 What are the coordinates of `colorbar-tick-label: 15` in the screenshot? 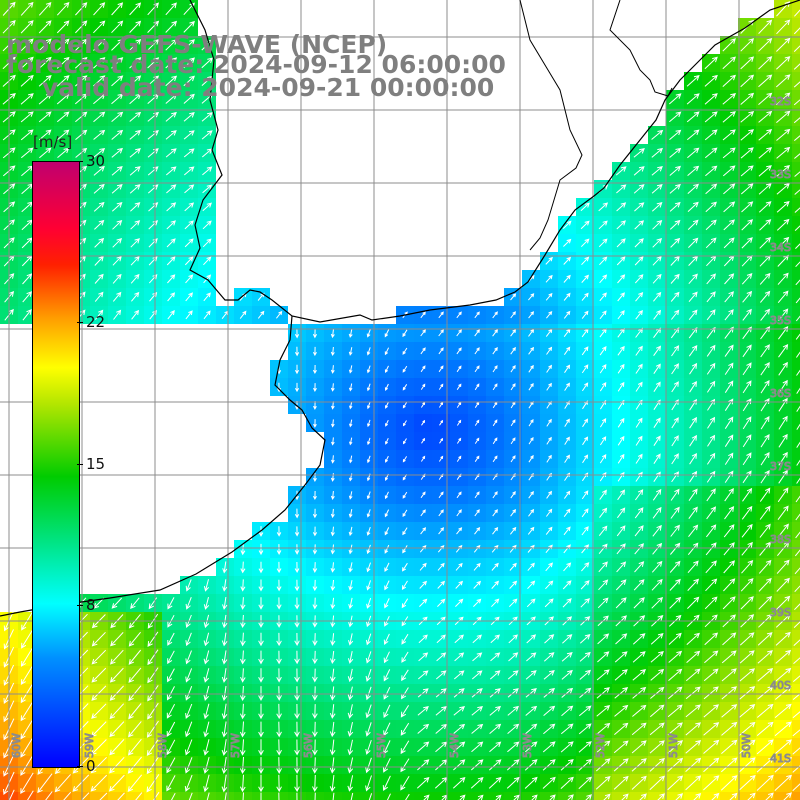 It's located at (96, 463).